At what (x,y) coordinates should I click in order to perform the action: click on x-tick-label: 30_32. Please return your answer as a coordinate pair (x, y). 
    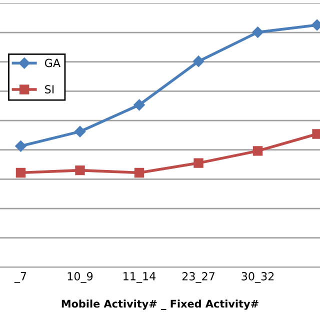
    Looking at the image, I should click on (258, 277).